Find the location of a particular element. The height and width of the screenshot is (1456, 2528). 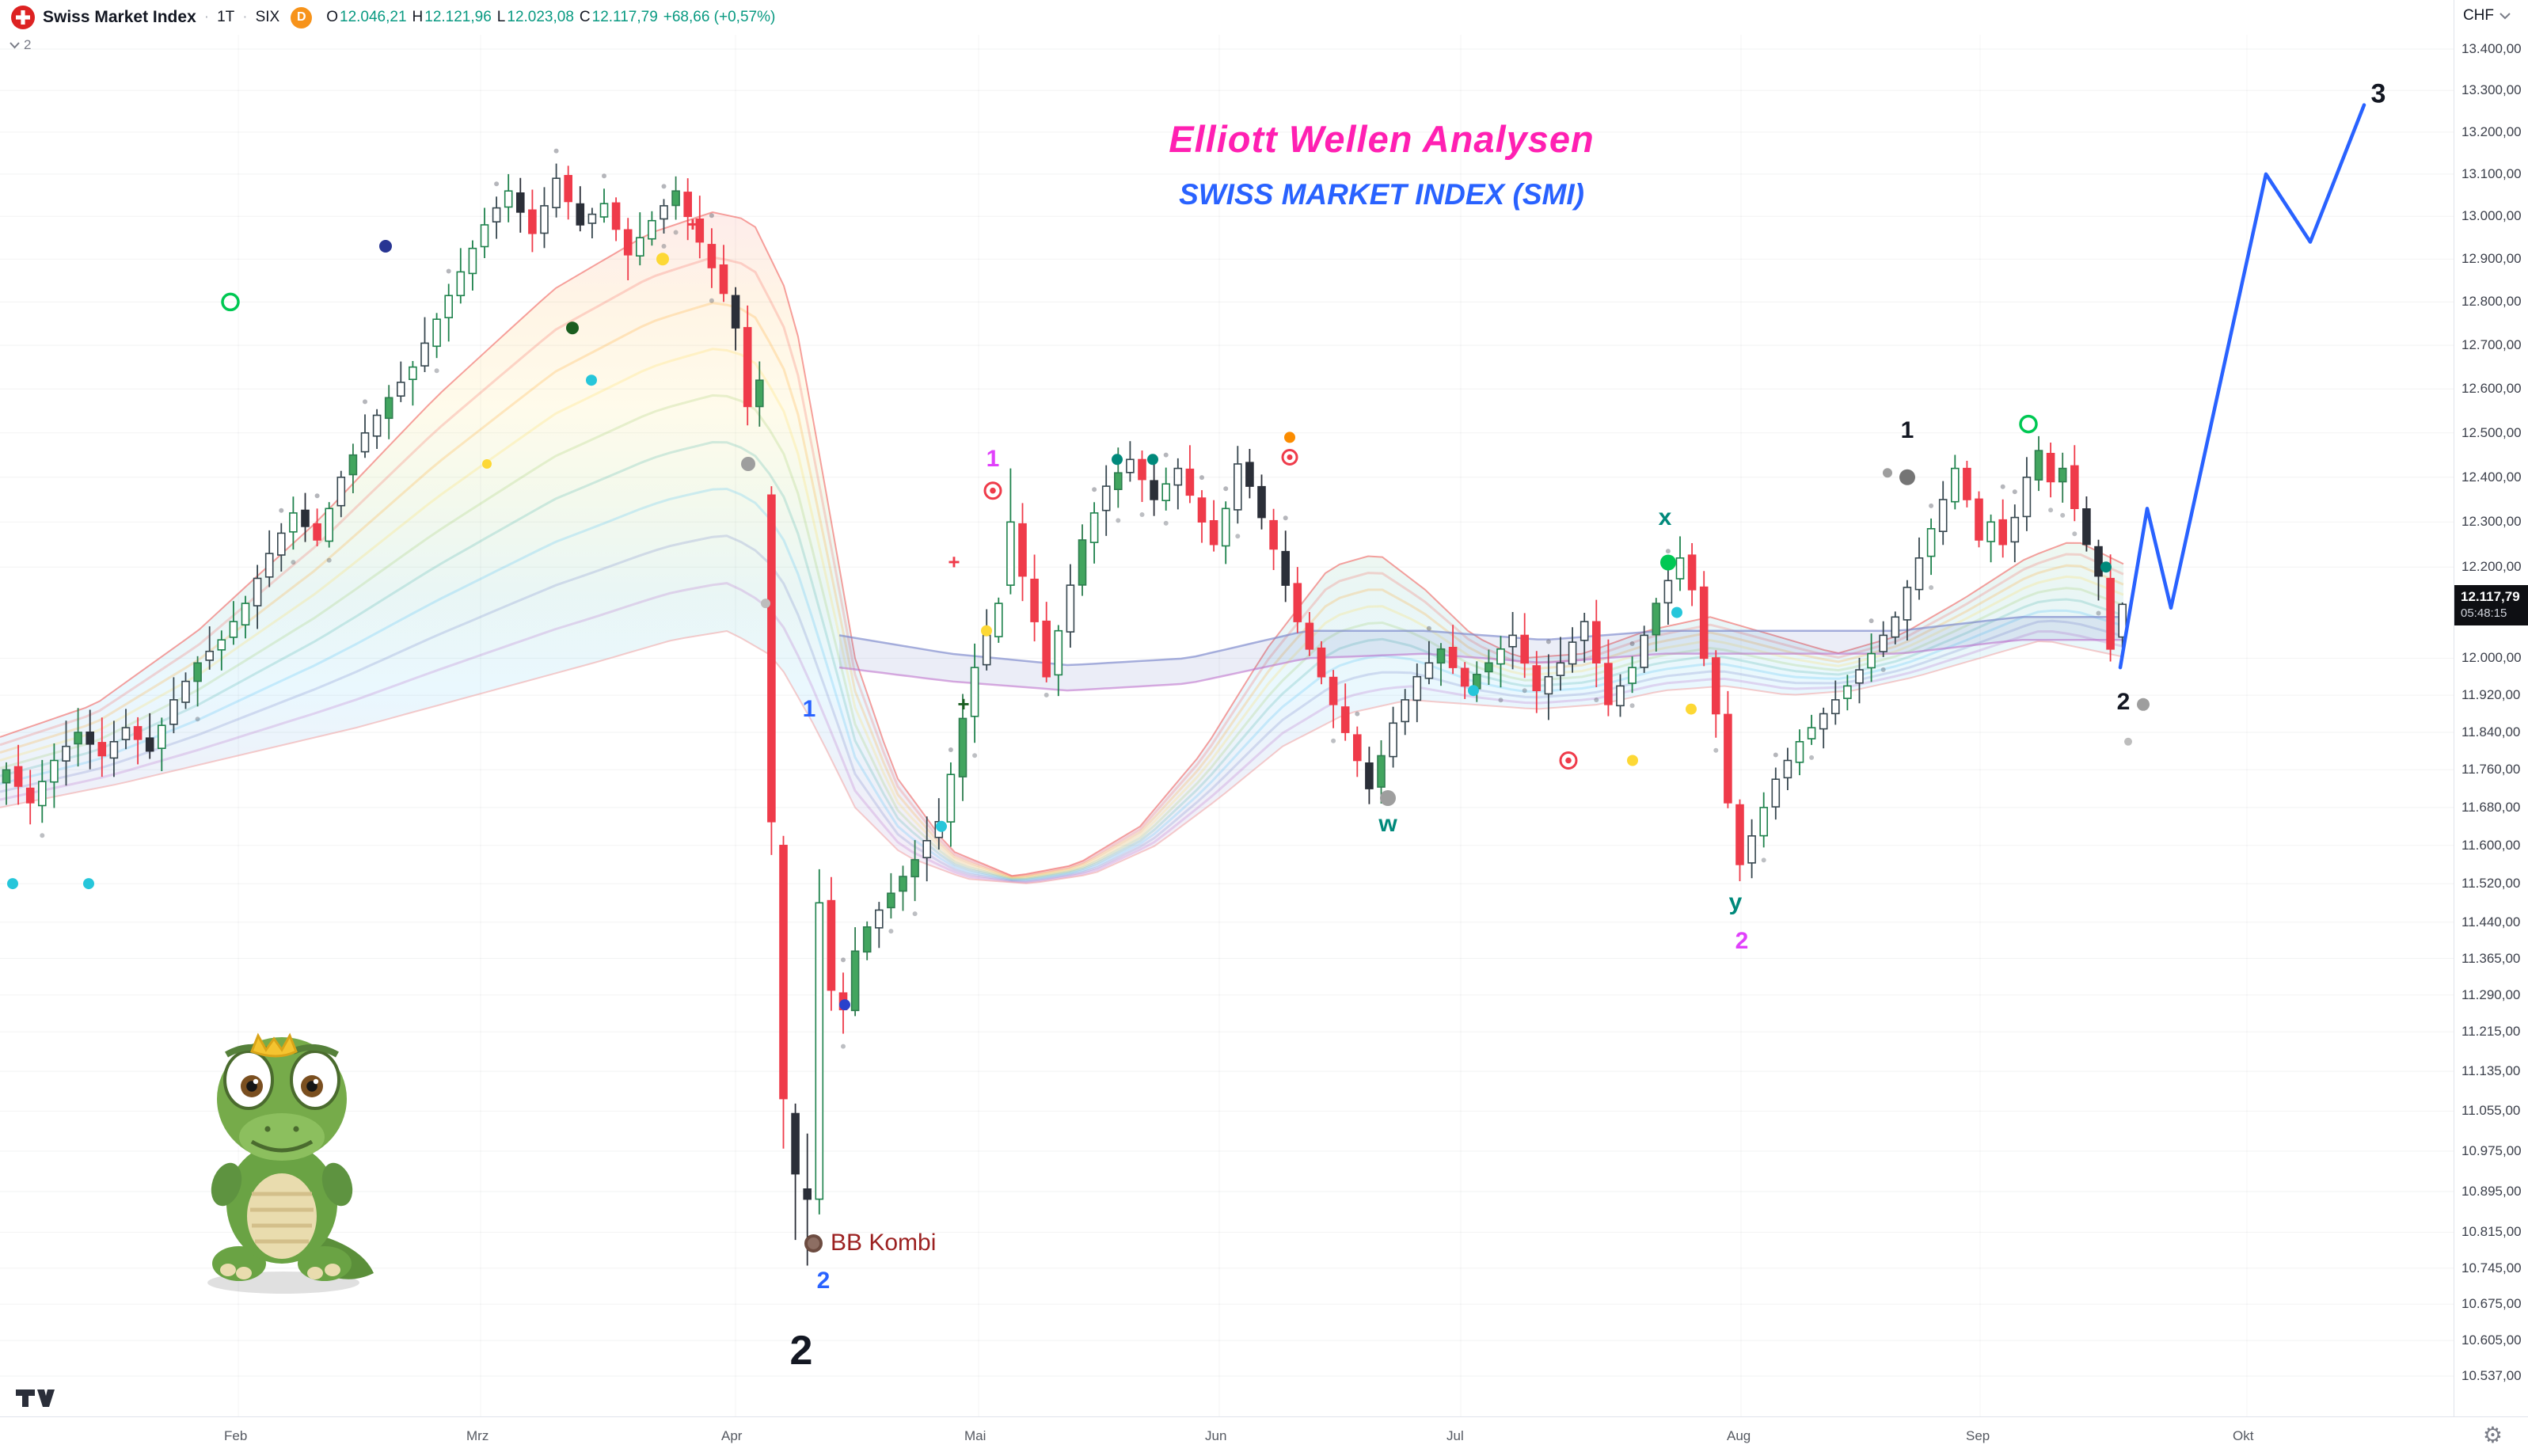

chart-title-line1: Elliott Wellen Analysen is located at coordinates (1382, 139).